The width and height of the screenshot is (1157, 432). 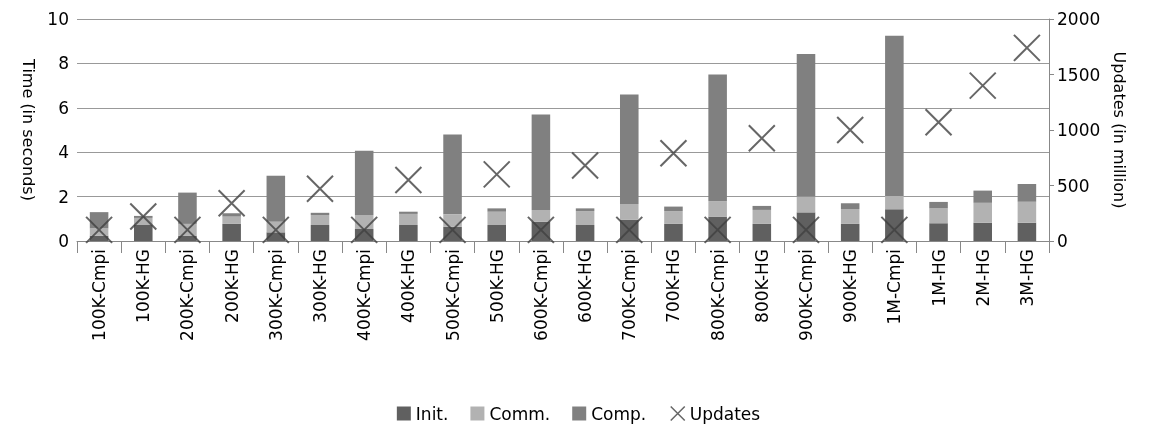 I want to click on x-tick-label: 800K-HG, so click(x=761, y=286).